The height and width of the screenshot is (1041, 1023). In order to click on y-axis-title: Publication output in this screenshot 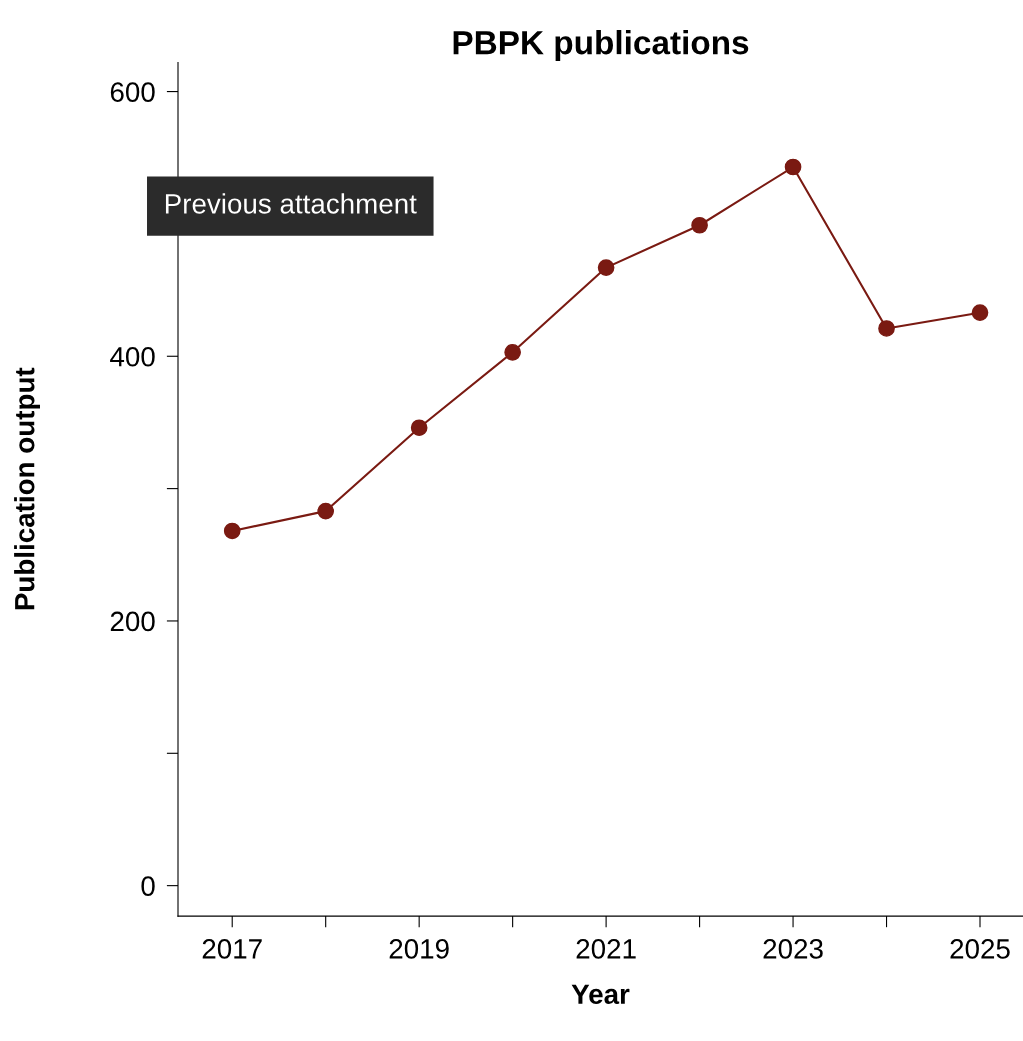, I will do `click(27, 488)`.